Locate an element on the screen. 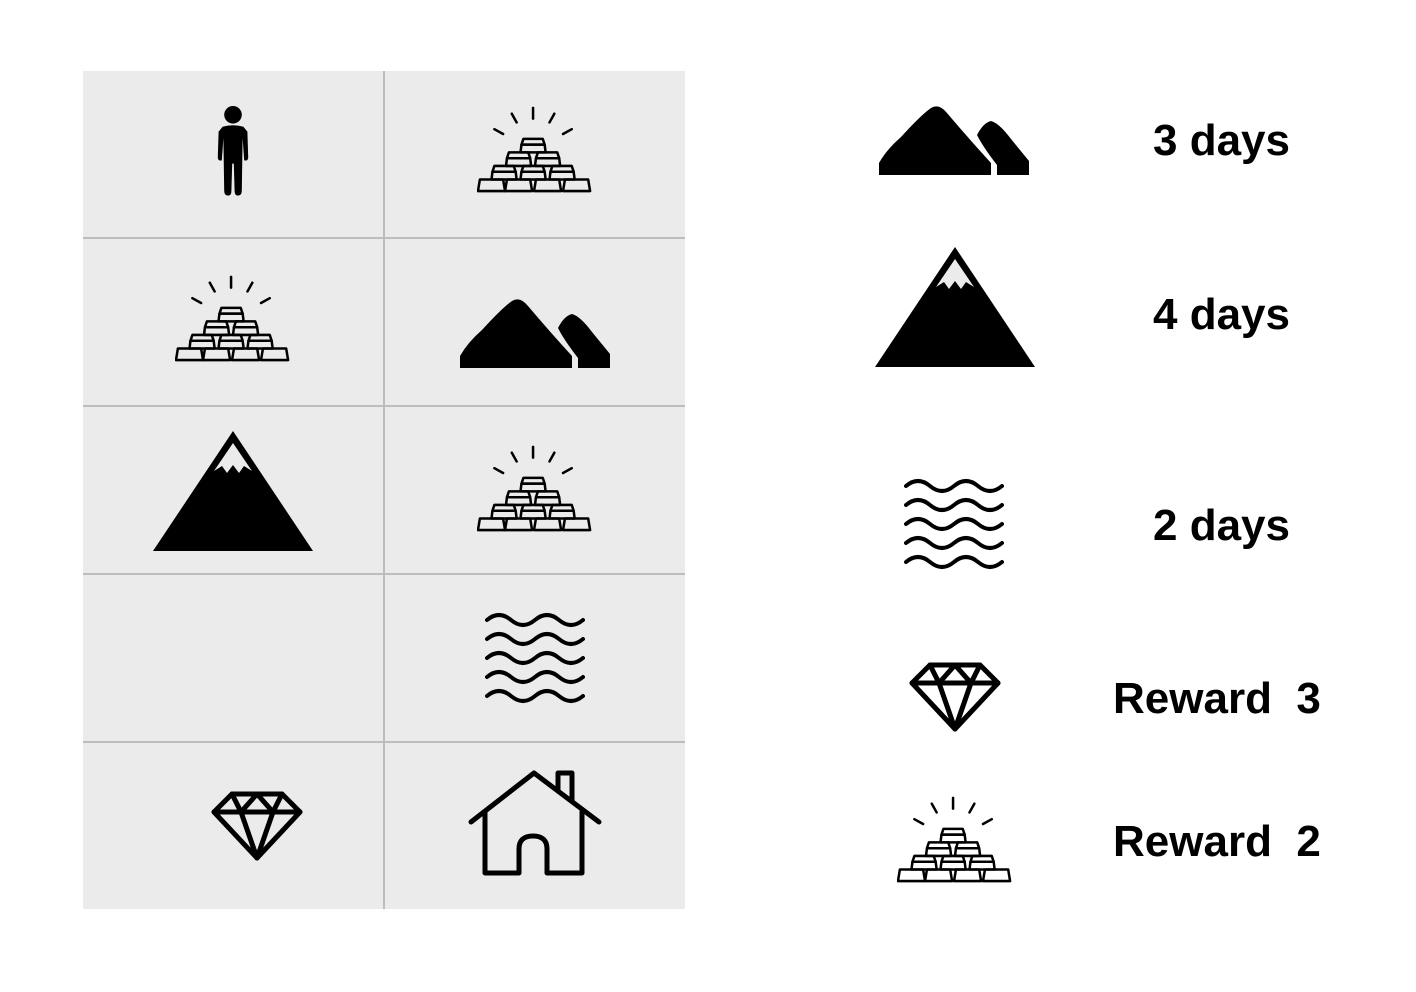  legend-label-gold: Reward 2 is located at coordinates (1217, 841).